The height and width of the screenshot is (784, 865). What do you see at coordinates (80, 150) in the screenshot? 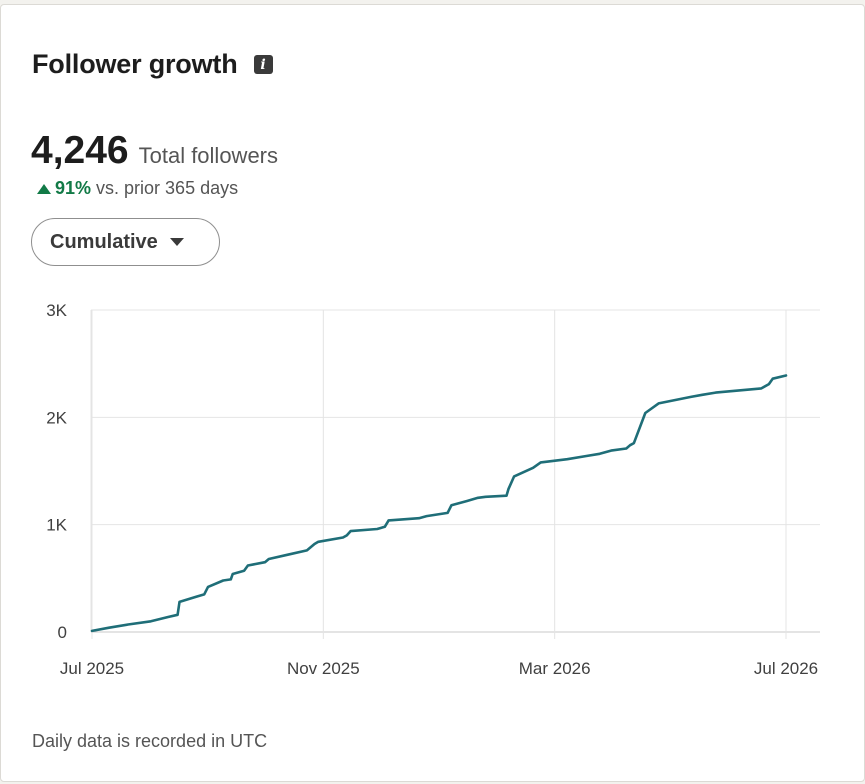
I see `total-followers-value: 4,246` at bounding box center [80, 150].